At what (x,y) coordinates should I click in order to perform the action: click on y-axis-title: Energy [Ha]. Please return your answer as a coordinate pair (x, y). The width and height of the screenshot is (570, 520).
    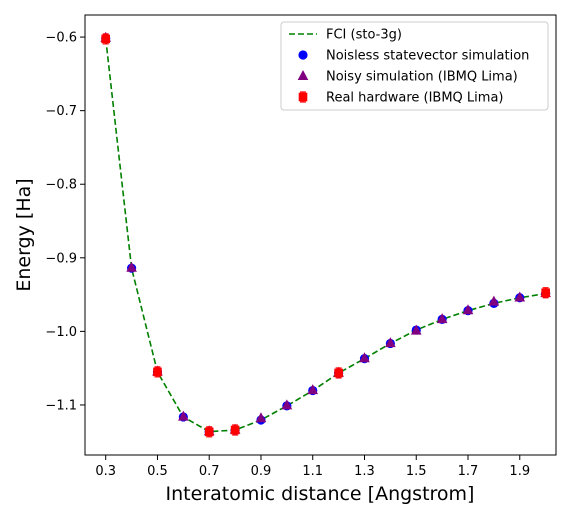
    Looking at the image, I should click on (24, 234).